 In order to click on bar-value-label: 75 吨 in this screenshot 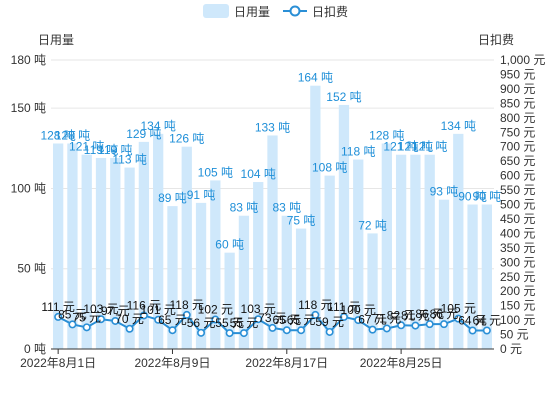, I will do `click(301, 221)`.